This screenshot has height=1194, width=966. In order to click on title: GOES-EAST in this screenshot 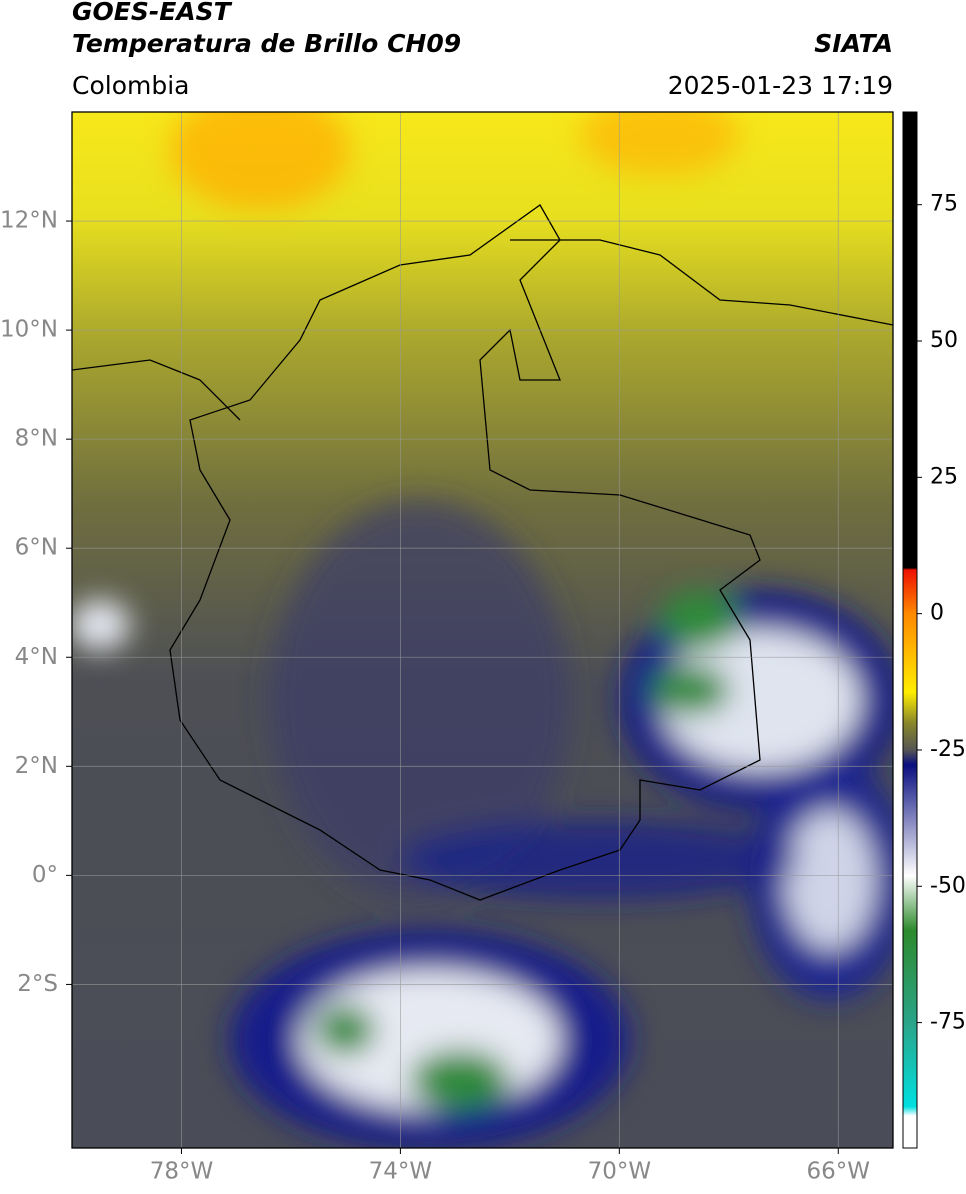, I will do `click(152, 13)`.